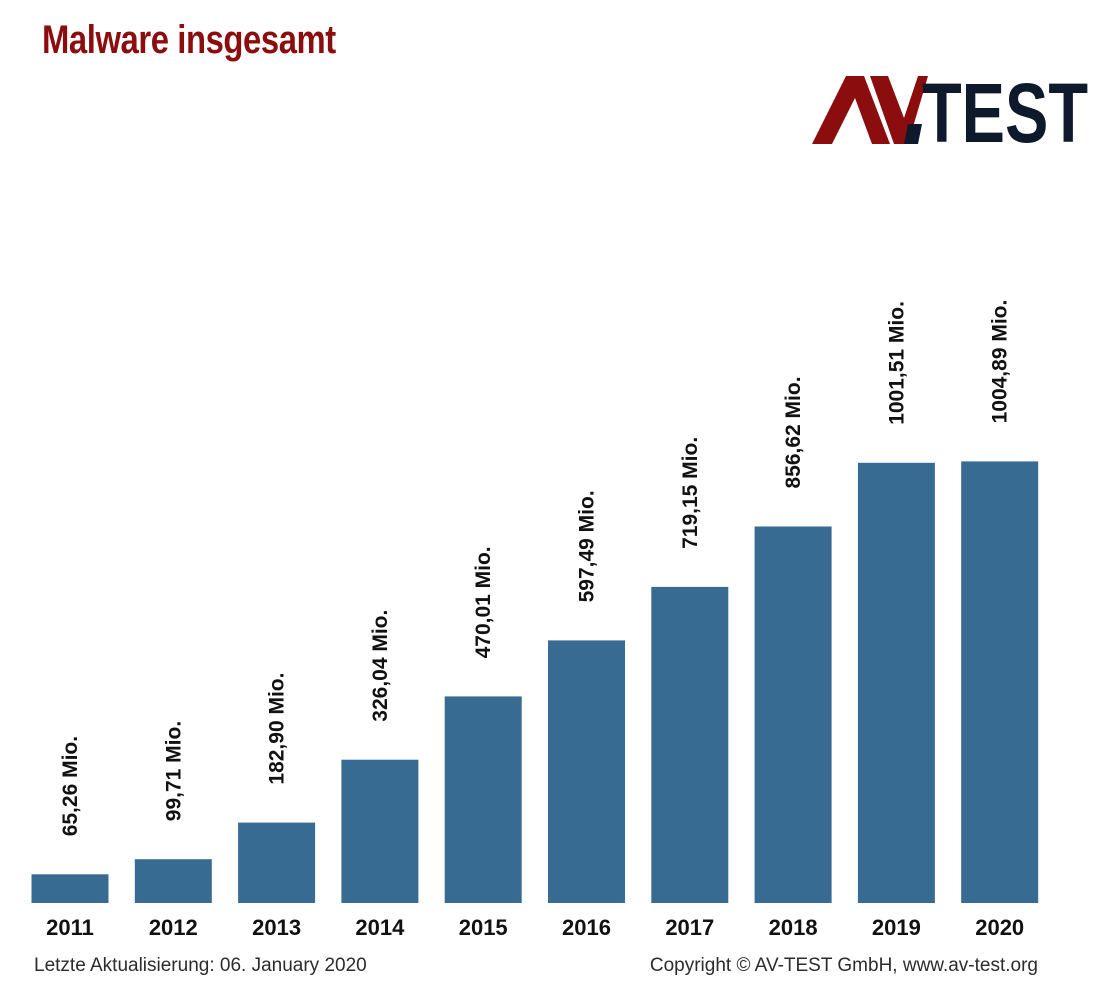 This screenshot has width=1106, height=994. What do you see at coordinates (189, 40) in the screenshot?
I see `chart-title: Malware insgesamt` at bounding box center [189, 40].